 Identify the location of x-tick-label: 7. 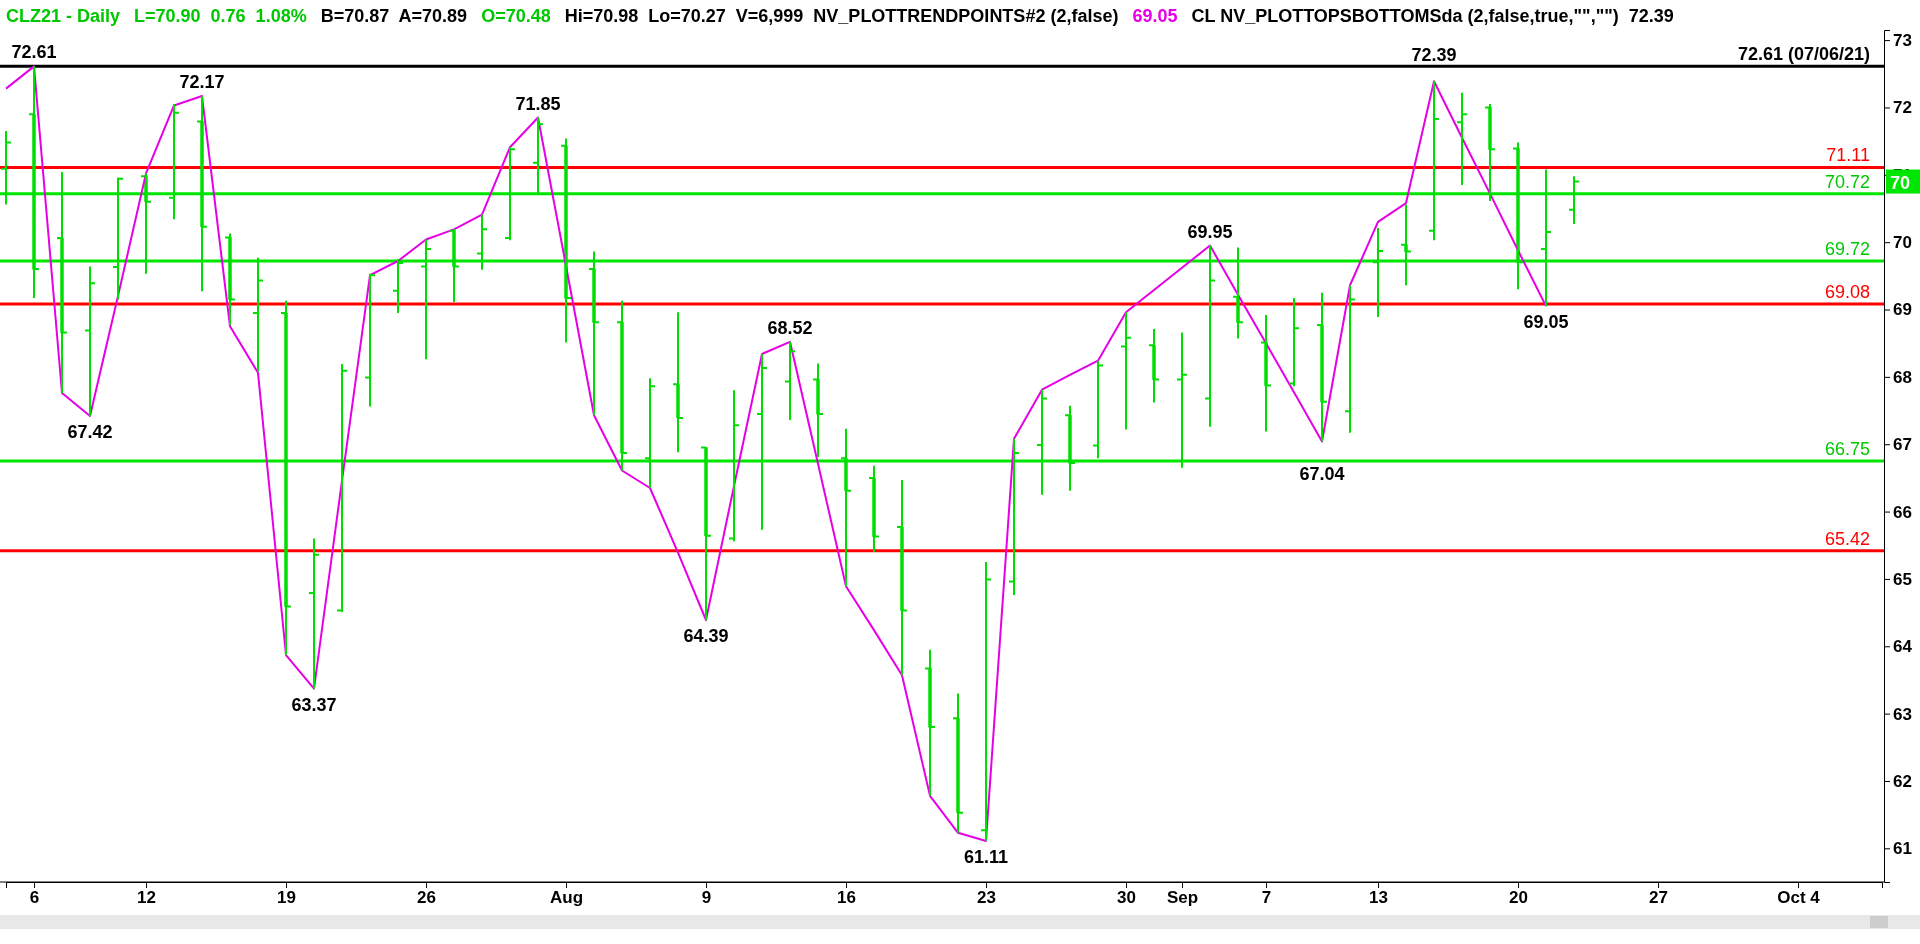
(1266, 898).